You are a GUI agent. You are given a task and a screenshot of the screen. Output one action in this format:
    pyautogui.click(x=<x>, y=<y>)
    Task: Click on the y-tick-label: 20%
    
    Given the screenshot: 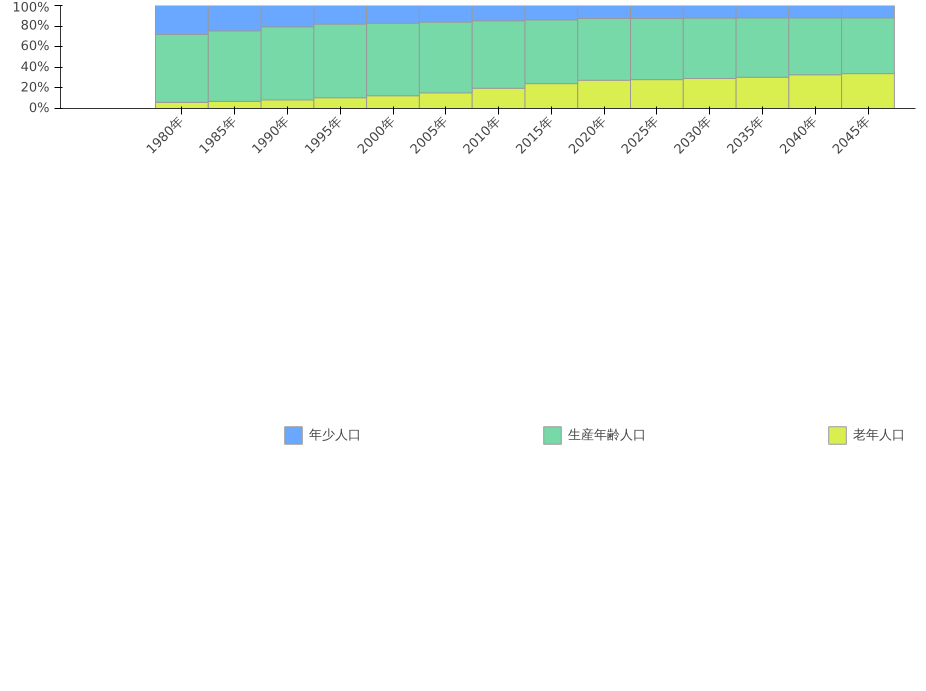 What is the action you would take?
    pyautogui.click(x=35, y=88)
    